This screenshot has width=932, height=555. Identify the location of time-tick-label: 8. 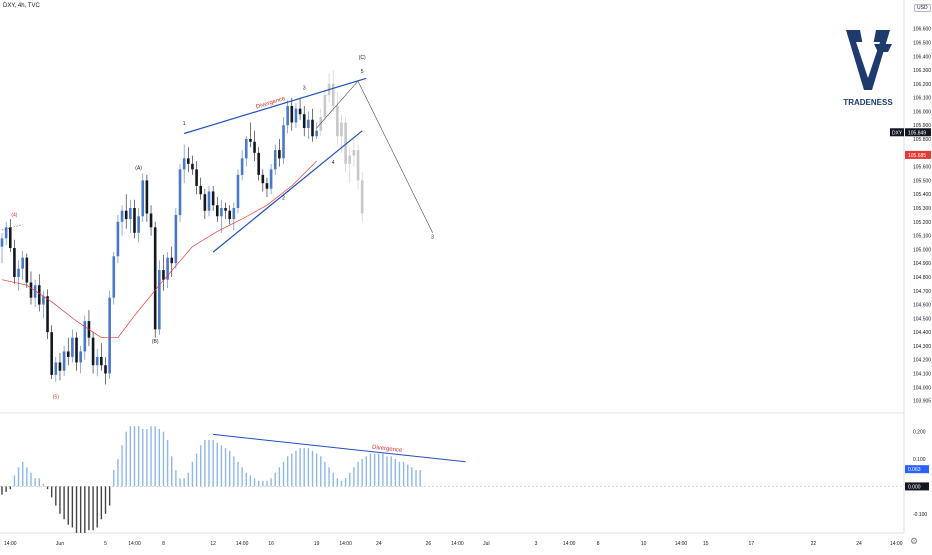
(598, 544).